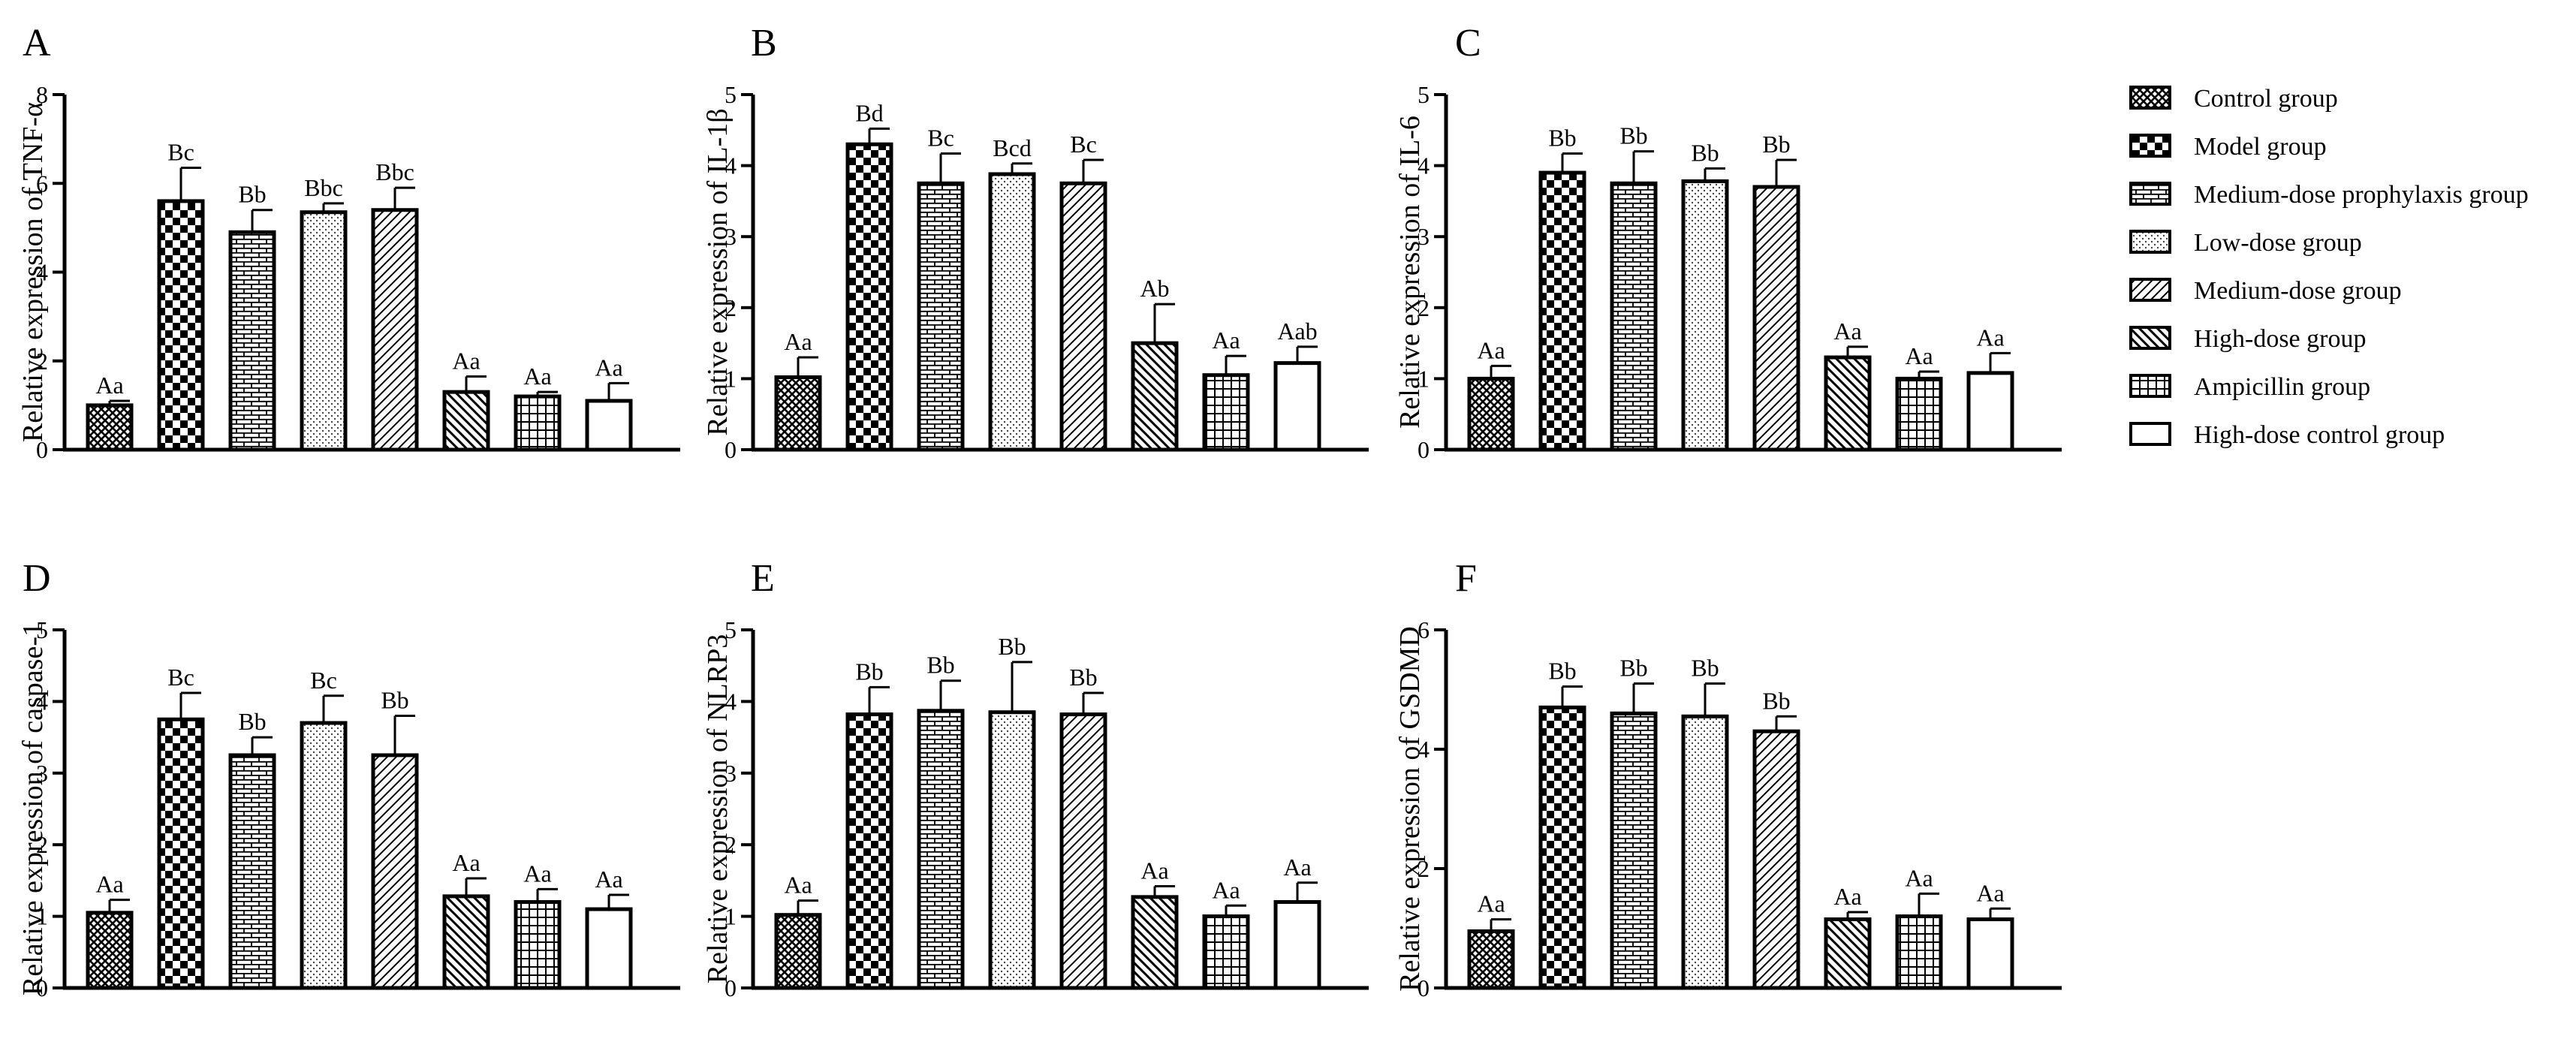  I want to click on y-axis-label: Relative expression of GSDMD, so click(1410, 809).